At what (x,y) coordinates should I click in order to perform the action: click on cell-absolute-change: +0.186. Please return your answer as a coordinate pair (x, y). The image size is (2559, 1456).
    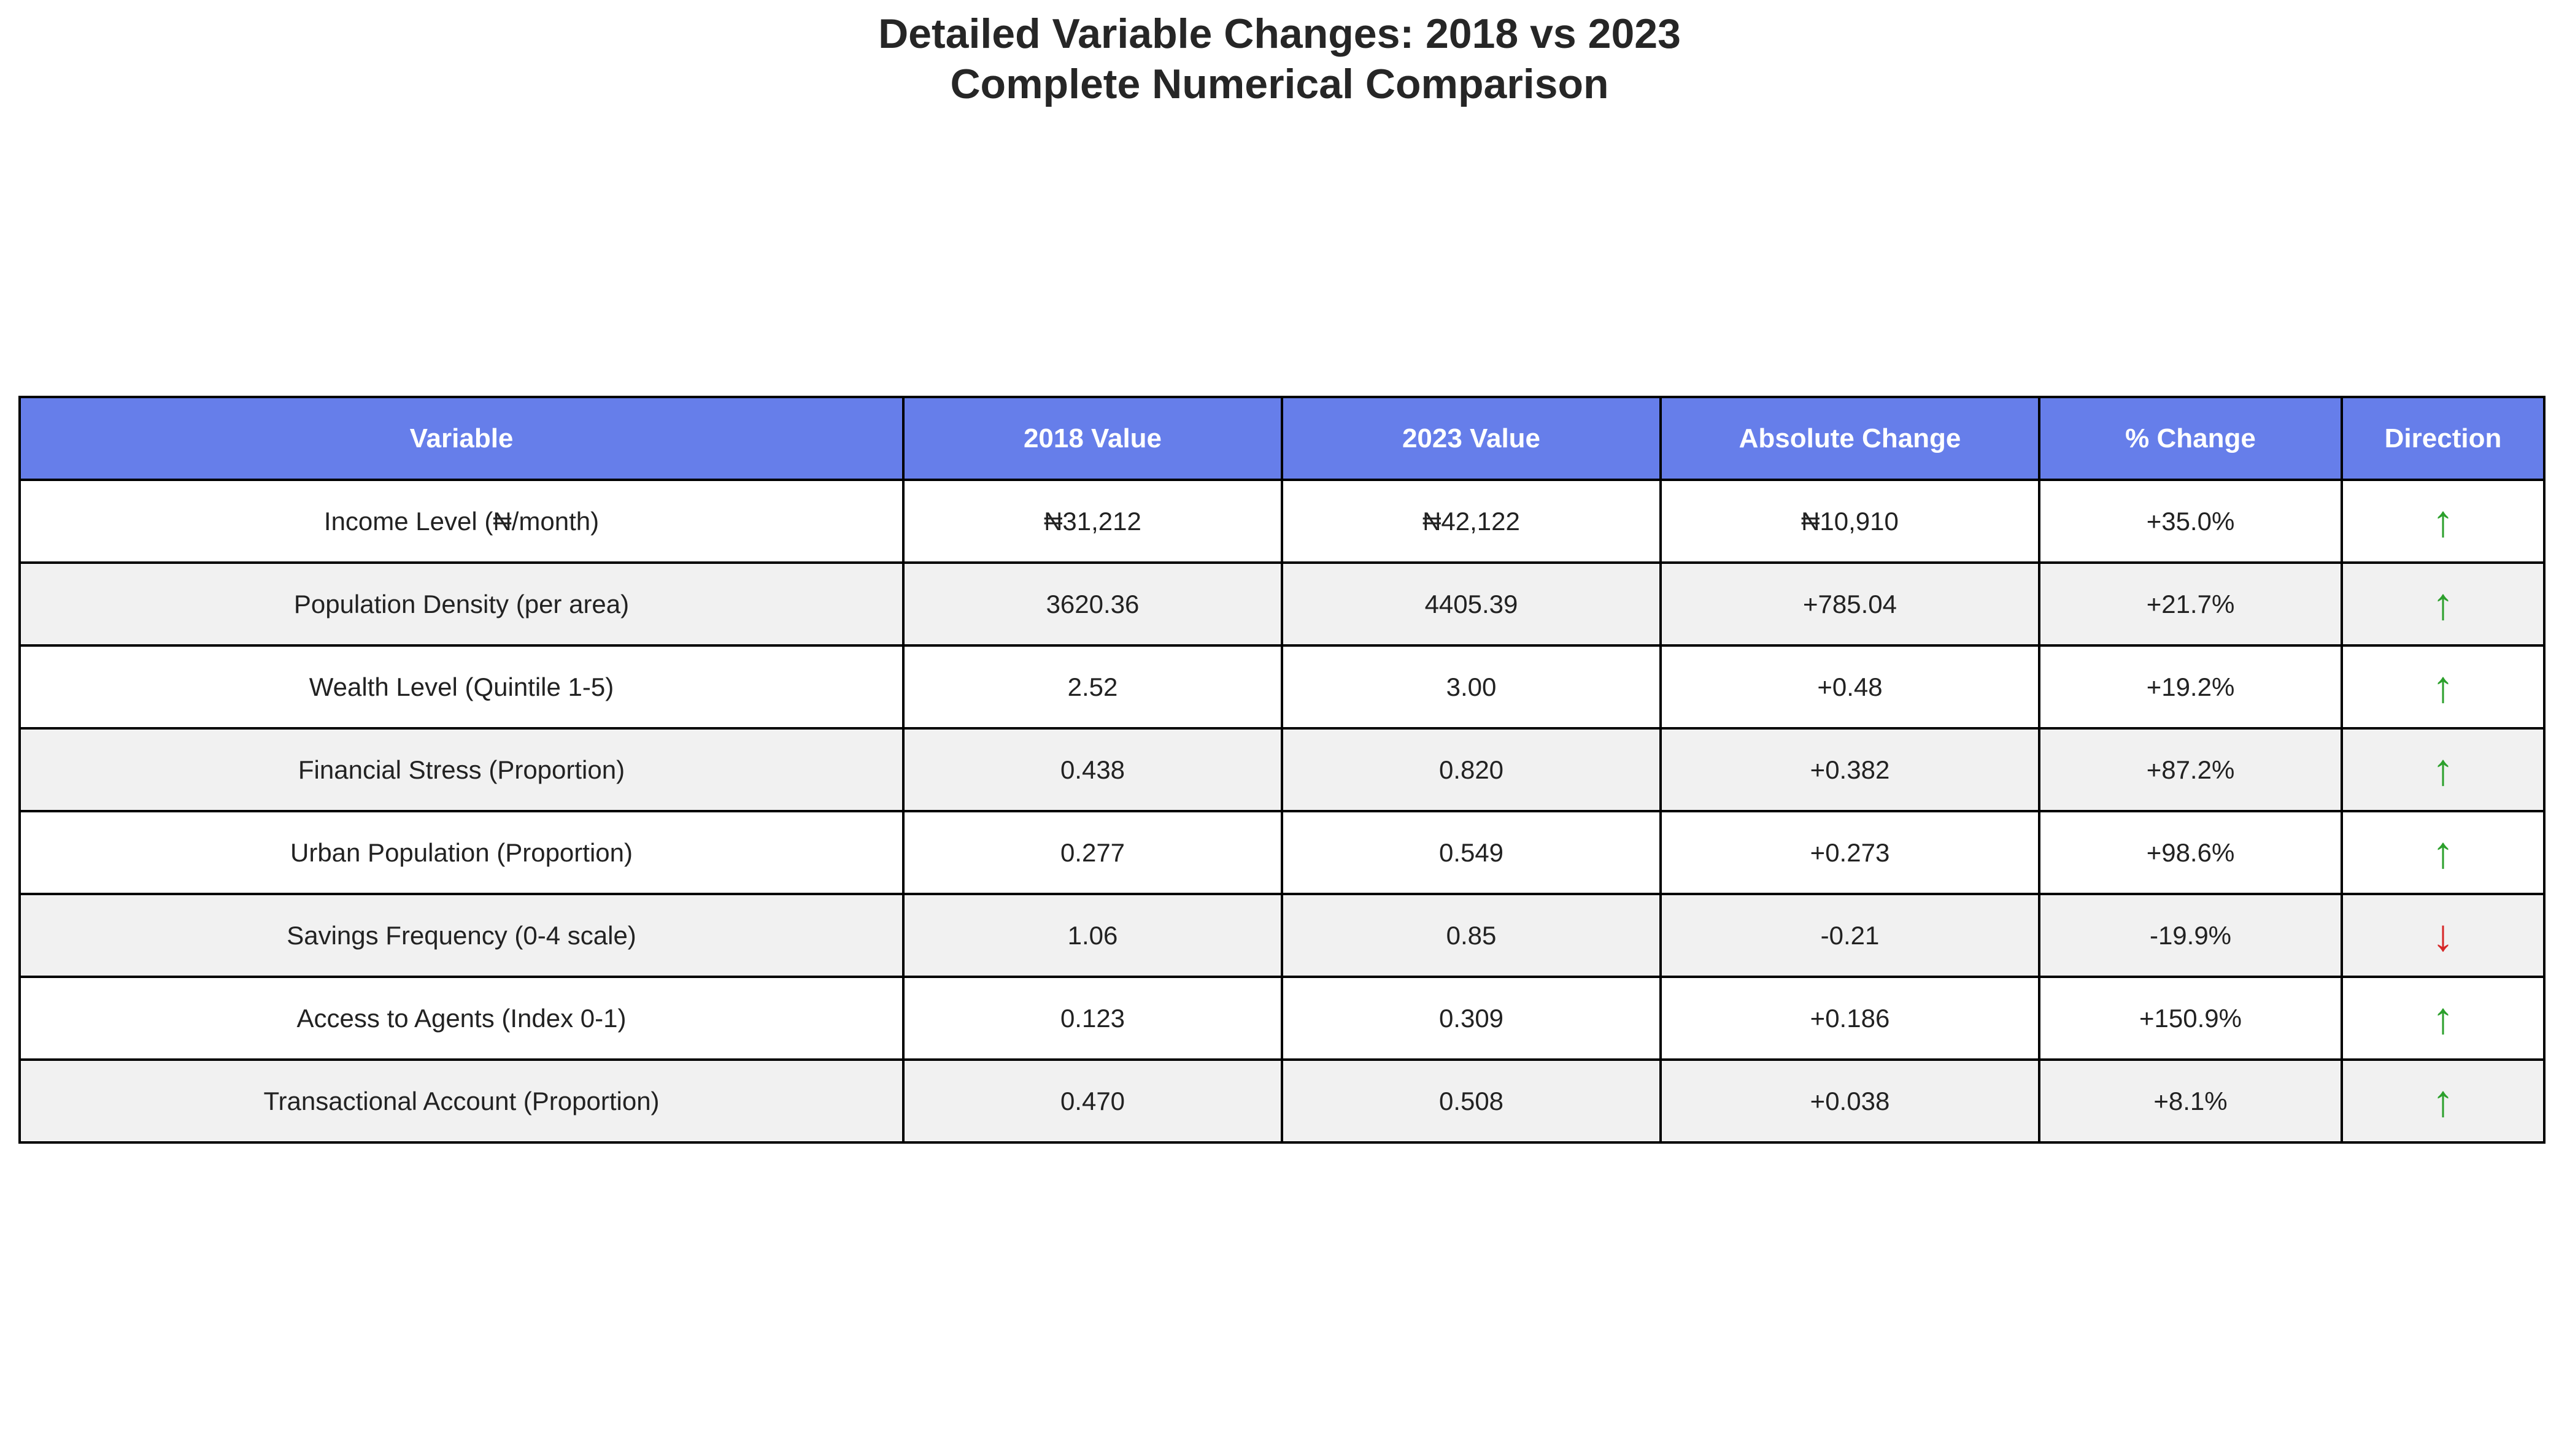
    Looking at the image, I should click on (1850, 1018).